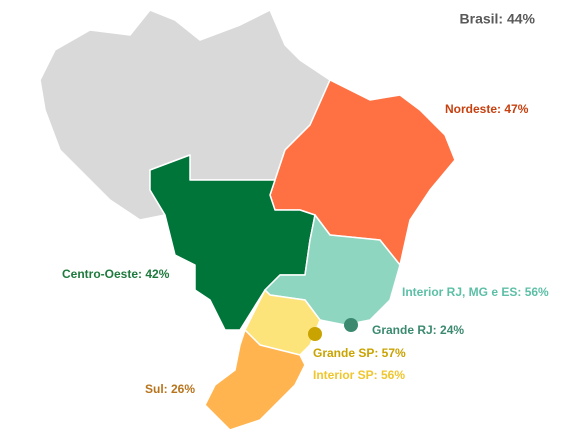 Image resolution: width=562 pixels, height=436 pixels. What do you see at coordinates (418, 330) in the screenshot?
I see `region-label: Grande RJ: 24%` at bounding box center [418, 330].